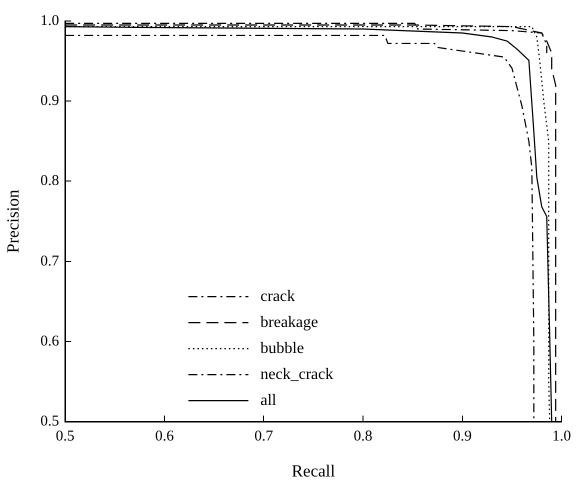 The width and height of the screenshot is (583, 486). Describe the element at coordinates (50, 261) in the screenshot. I see `y-tick-label: 0.7` at that location.